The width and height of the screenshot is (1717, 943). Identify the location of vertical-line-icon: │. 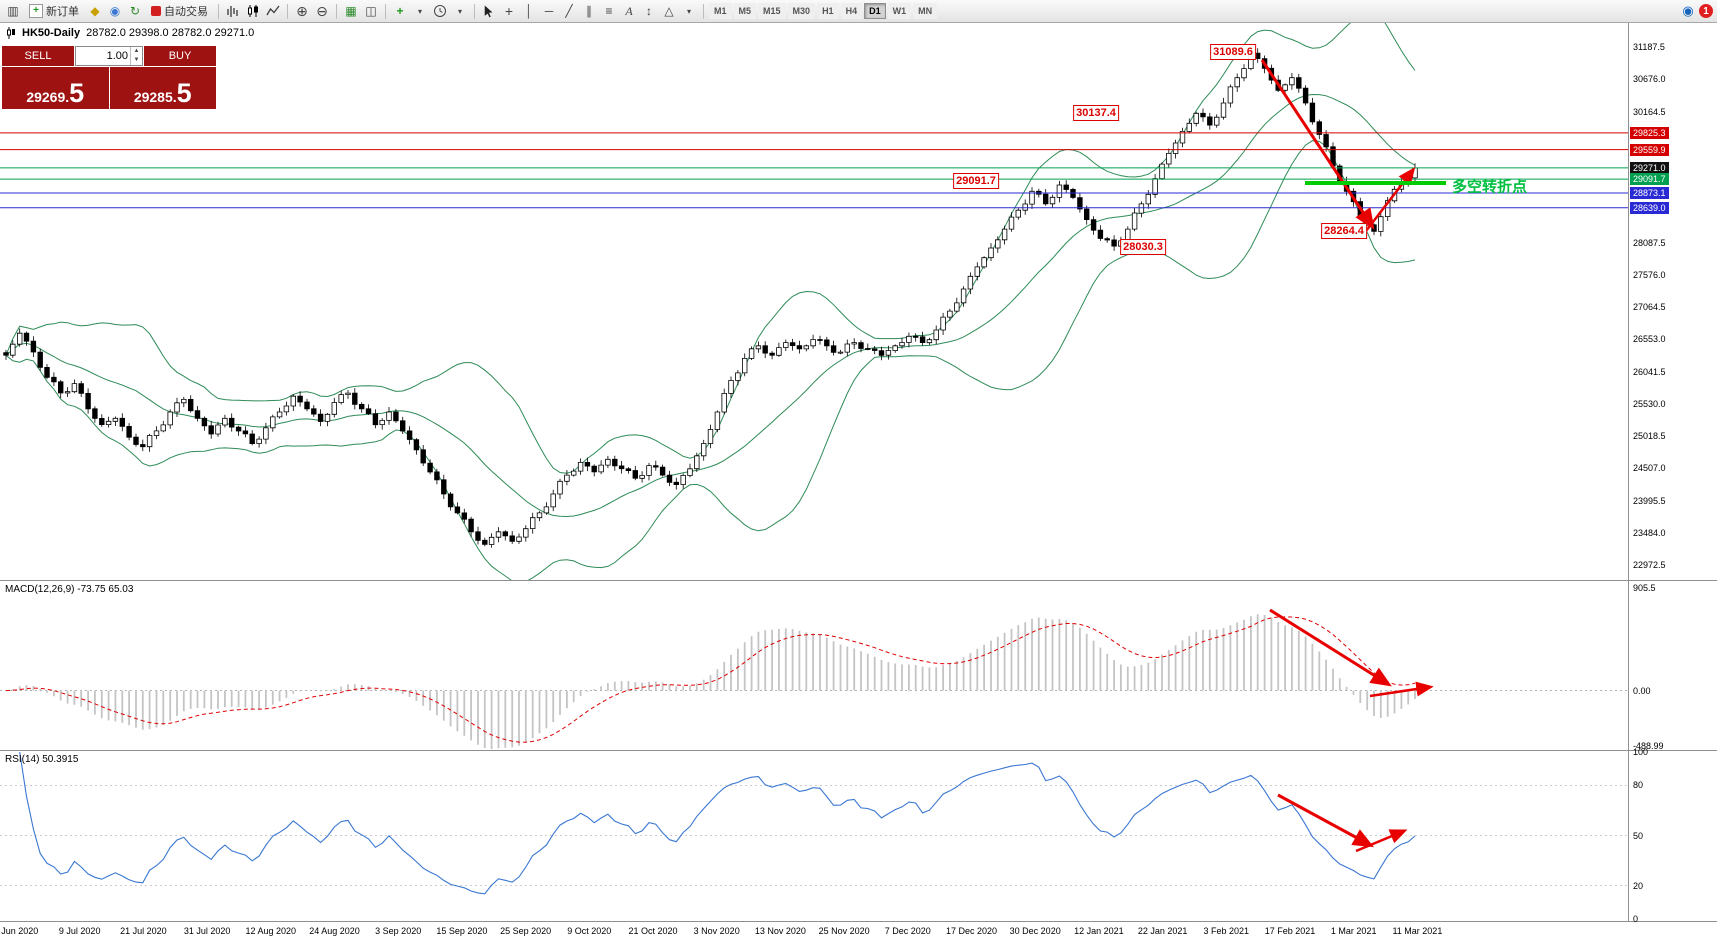
(529, 11).